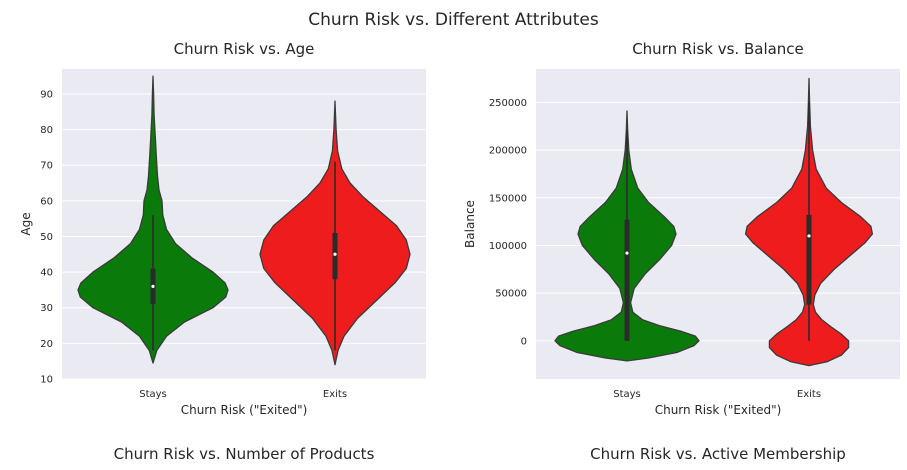 This screenshot has width=907, height=470. What do you see at coordinates (46, 166) in the screenshot?
I see `age-ytick-label: 70` at bounding box center [46, 166].